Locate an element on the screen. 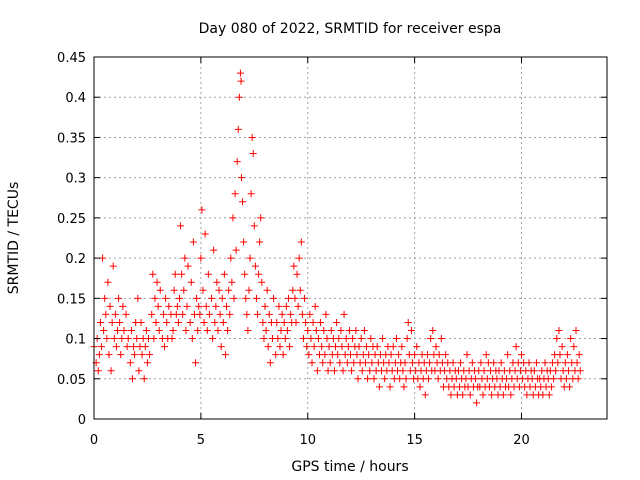  y-tick-label: 0.15 is located at coordinates (71, 299).